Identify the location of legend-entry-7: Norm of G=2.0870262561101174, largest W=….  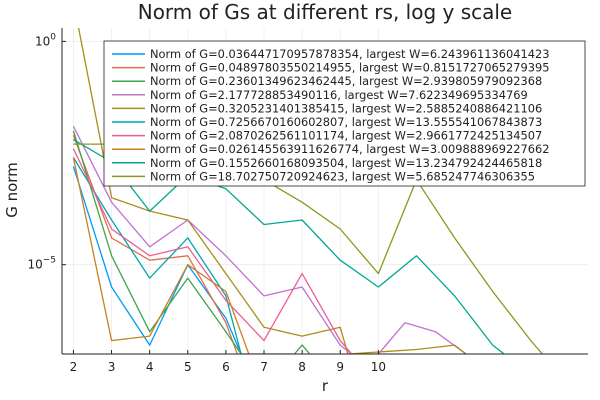
(346, 136).